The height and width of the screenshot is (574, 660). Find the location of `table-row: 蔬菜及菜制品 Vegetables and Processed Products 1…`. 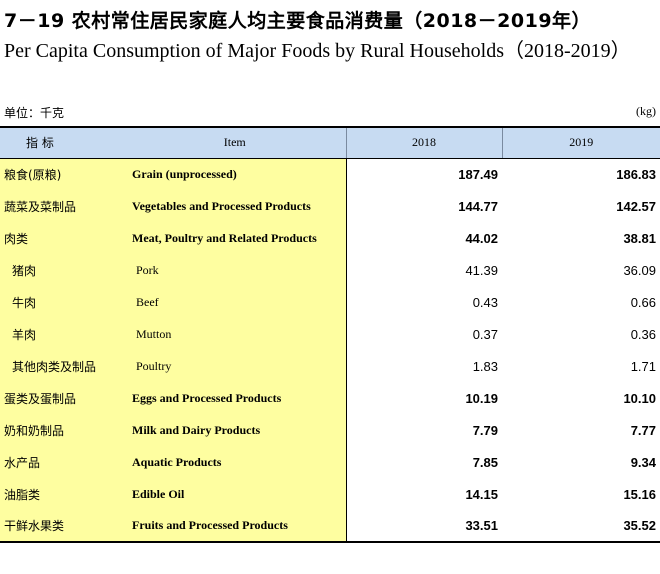

table-row: 蔬菜及菜制品 Vegetables and Processed Products 1… is located at coordinates (330, 206).